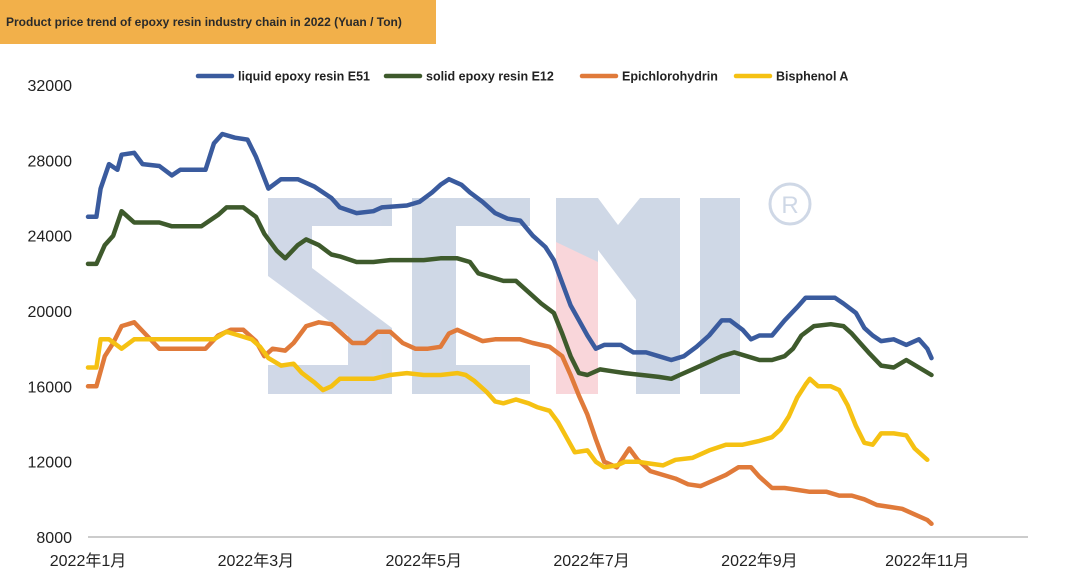  Describe the element at coordinates (304, 77) in the screenshot. I see `legend-label: liquid epoxy resin E51` at that location.